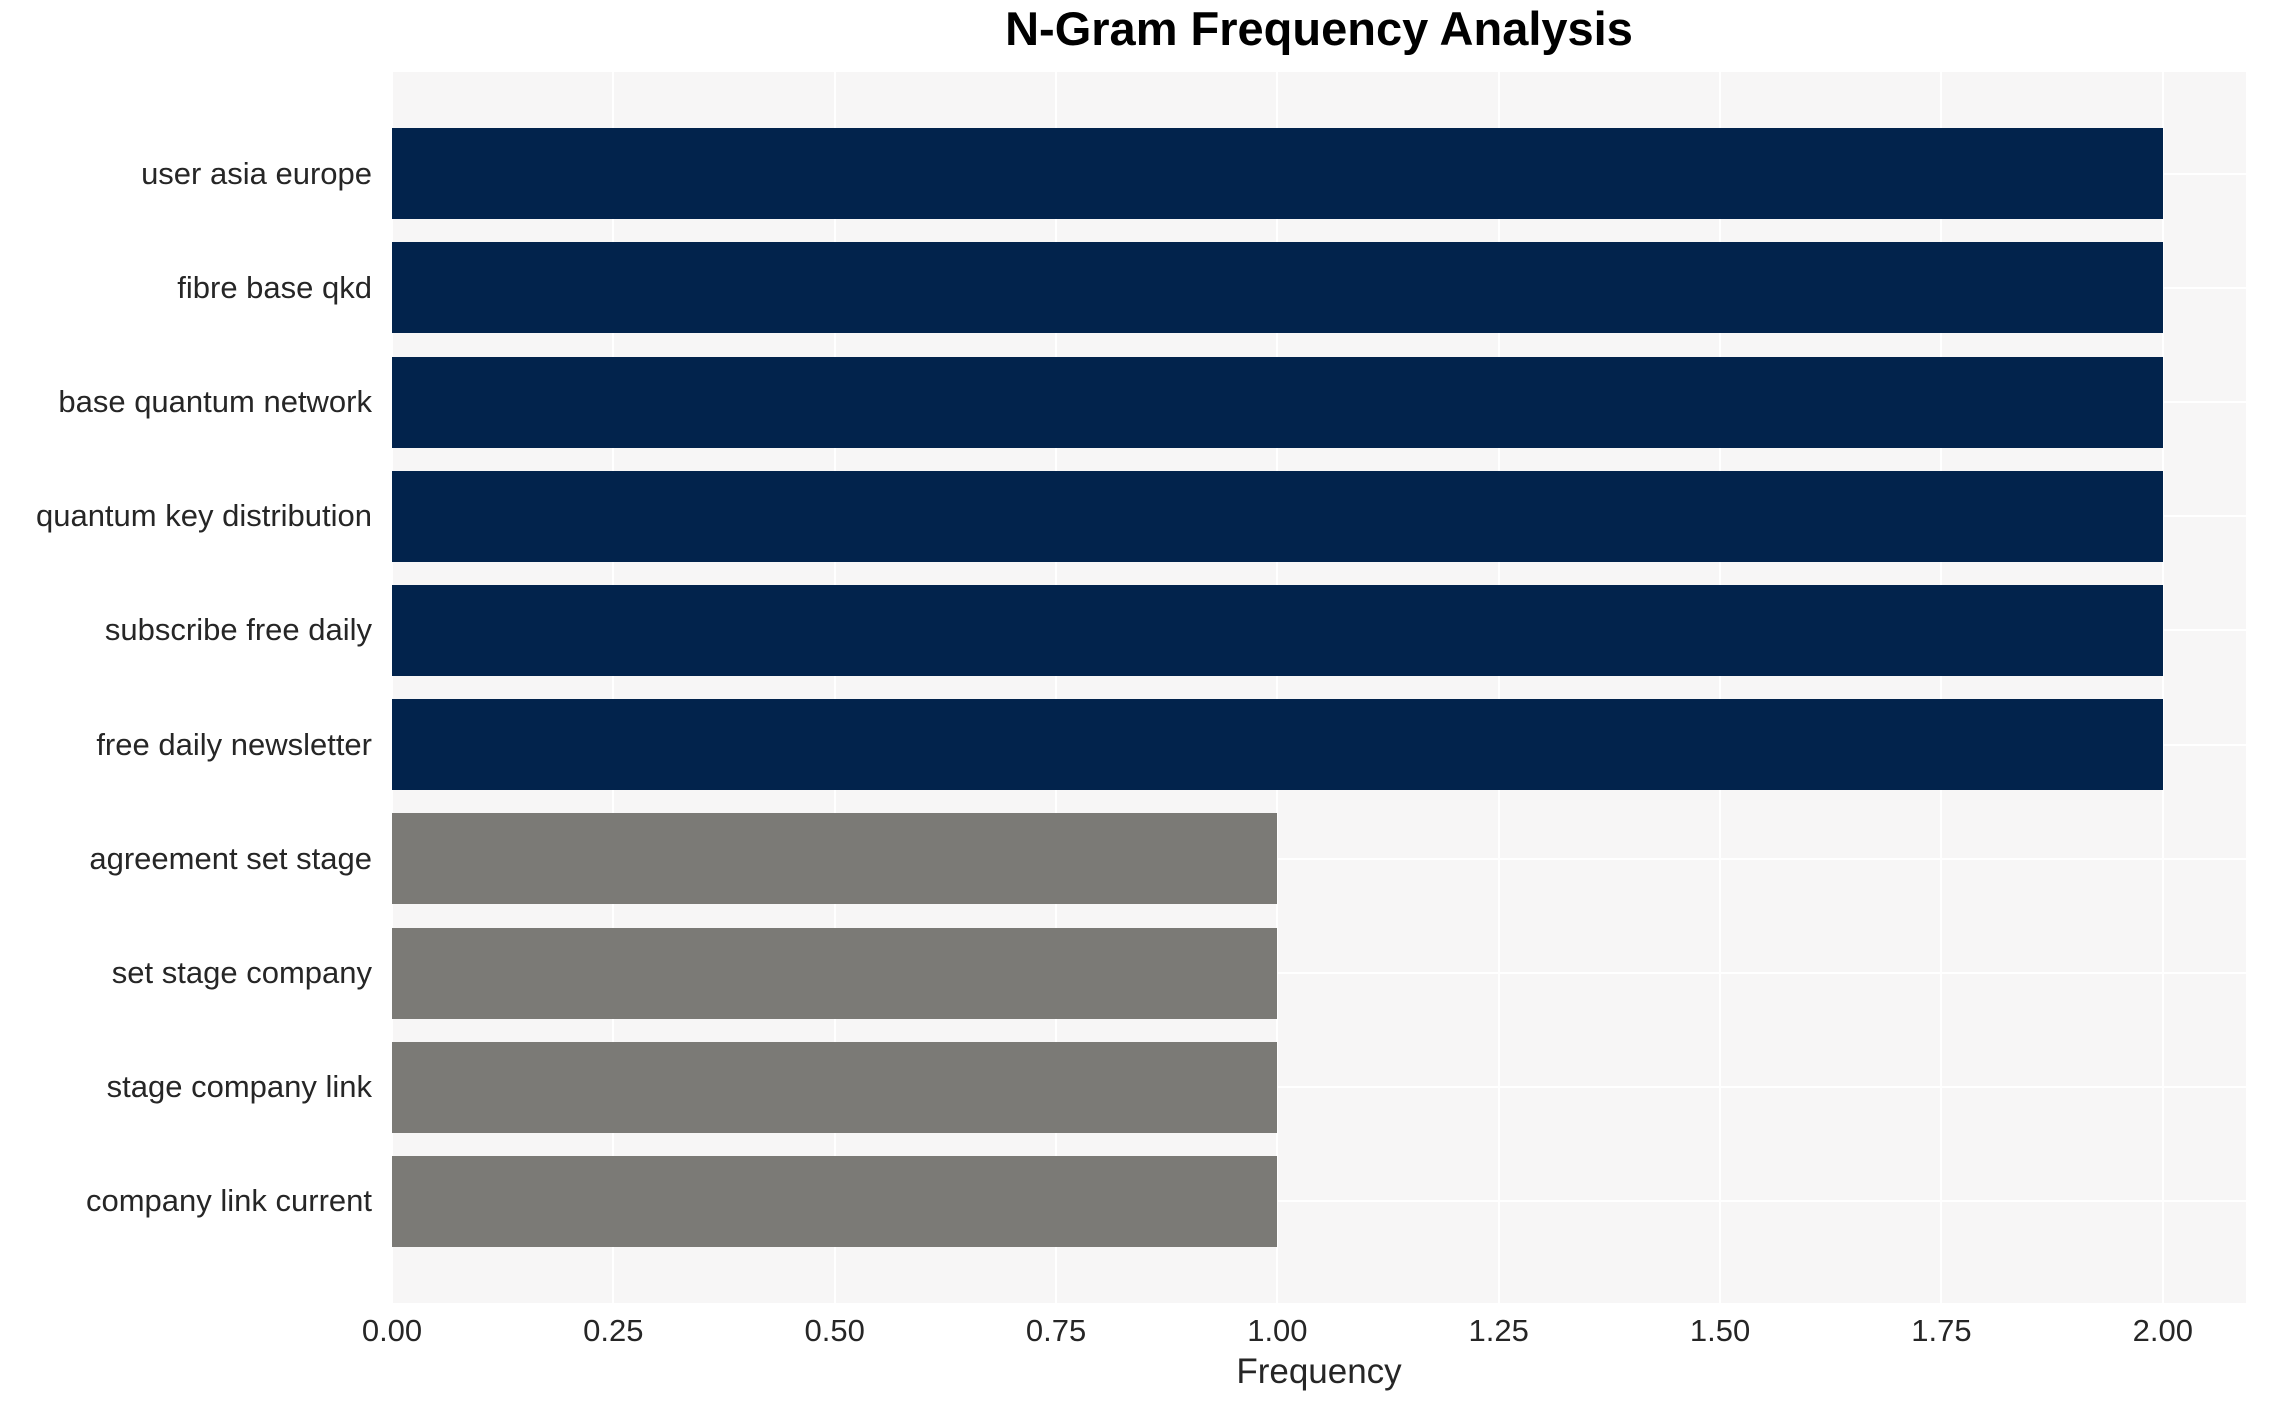 Image resolution: width=2270 pixels, height=1402 pixels. I want to click on bar-free-daily-newsletter, so click(1277, 745).